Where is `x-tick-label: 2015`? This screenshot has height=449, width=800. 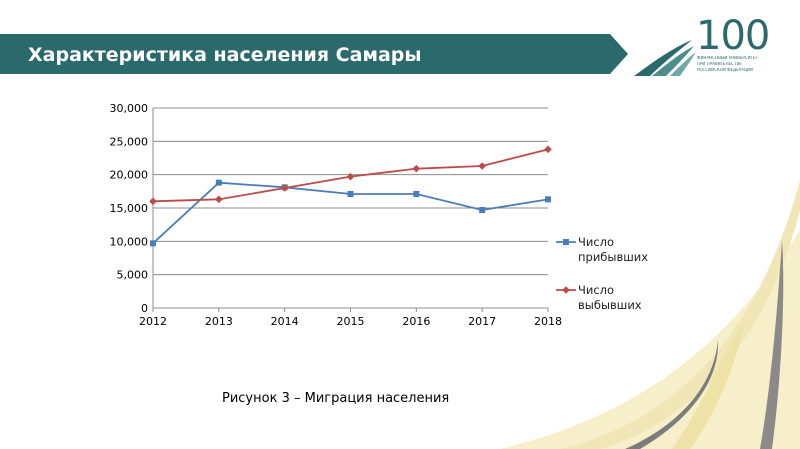
x-tick-label: 2015 is located at coordinates (351, 321).